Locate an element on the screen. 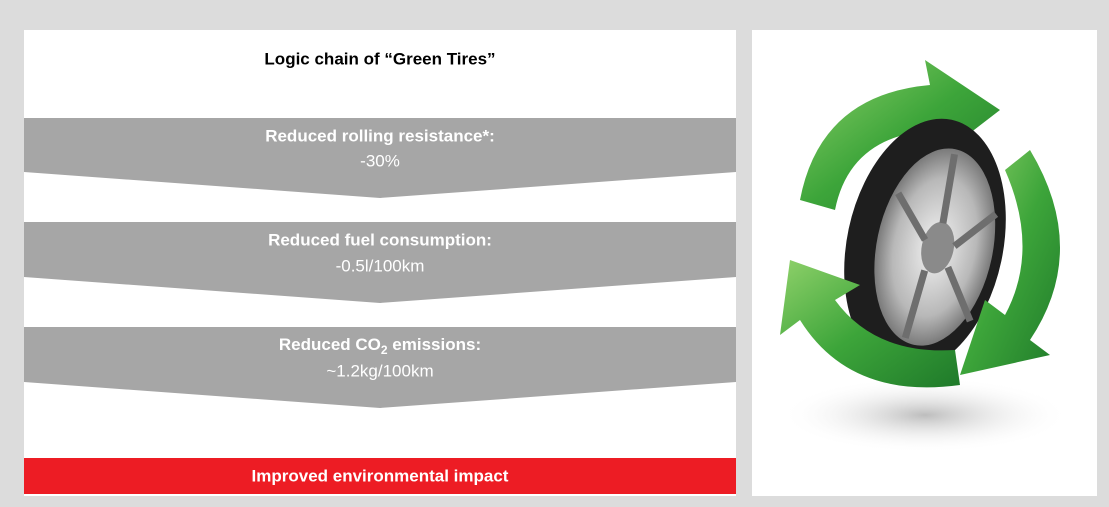 The height and width of the screenshot is (507, 1109). step-value: -0.5l/100km is located at coordinates (380, 265).